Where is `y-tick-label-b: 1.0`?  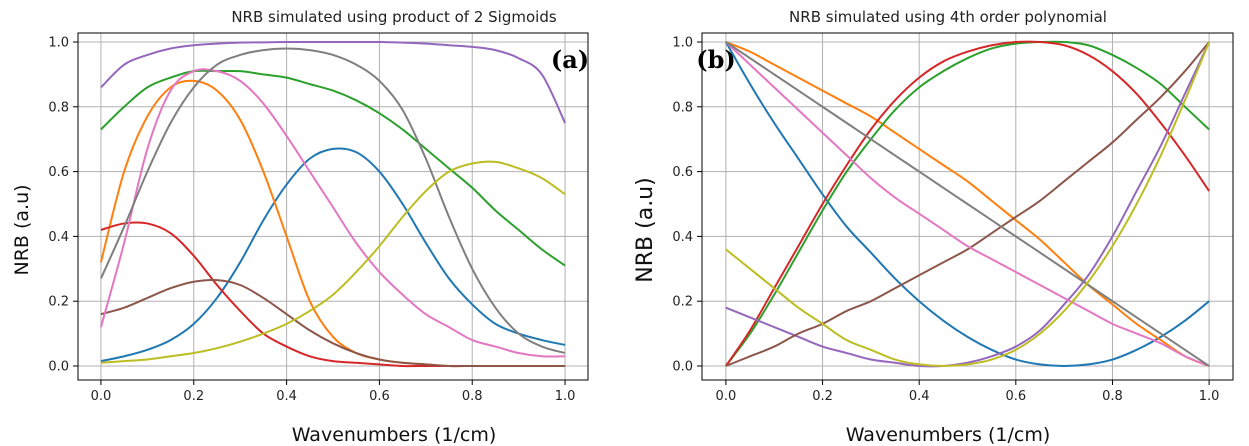
y-tick-label-b: 1.0 is located at coordinates (682, 43).